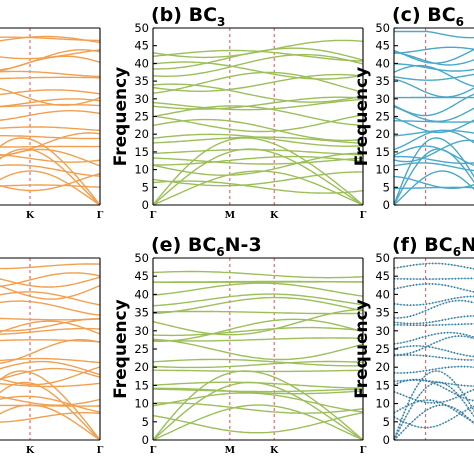 The width and height of the screenshot is (474, 474). Describe the element at coordinates (413, 108) in the screenshot. I see `panel-c: 0 5 10 15 20 25 30 35 40 45 50 Frequency (c) BC6` at that location.